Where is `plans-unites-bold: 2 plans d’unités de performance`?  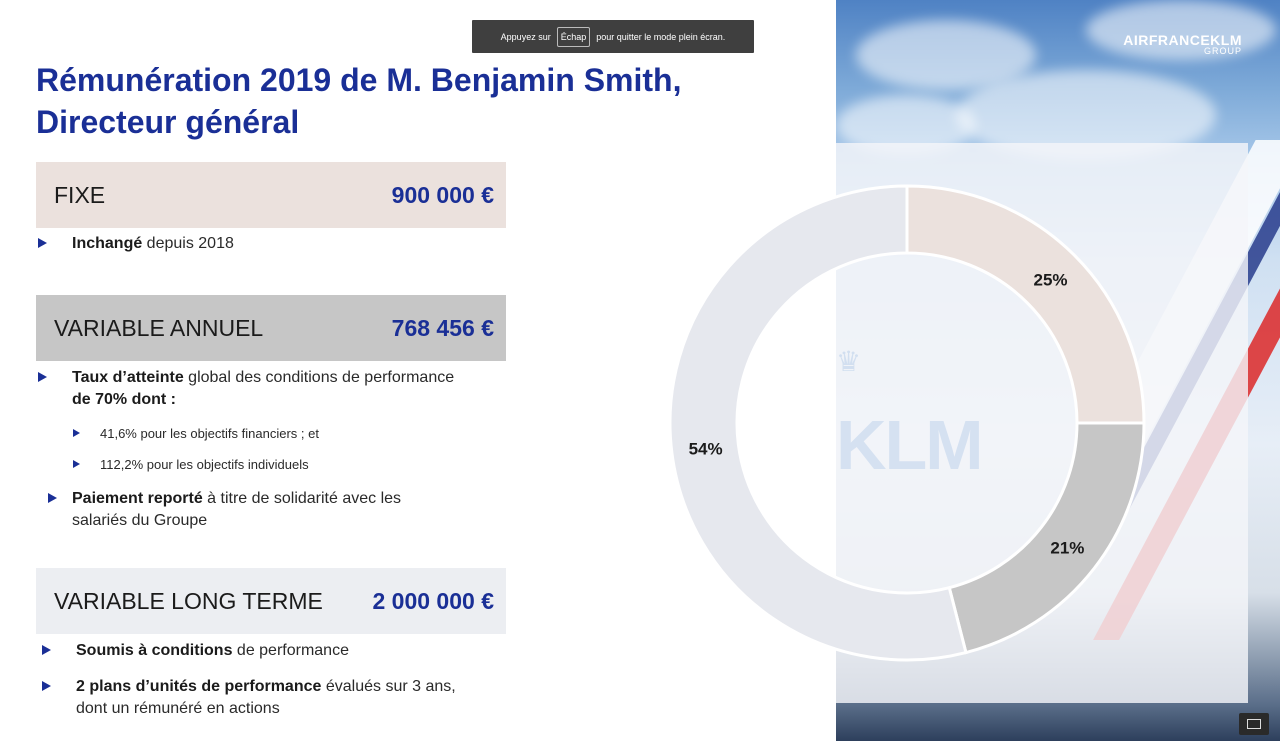 plans-unites-bold: 2 plans d’unités de performance is located at coordinates (199, 686).